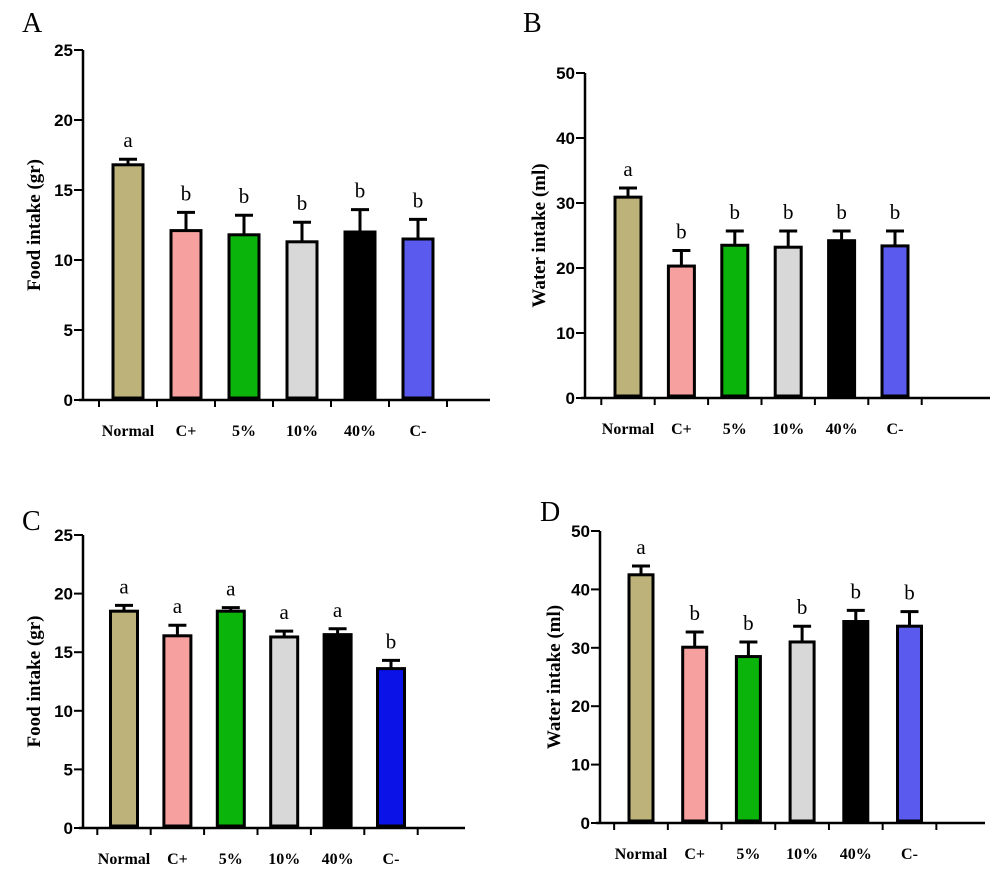 The height and width of the screenshot is (881, 1000). I want to click on panel-d-x-tick-label: 5%, so click(748, 854).